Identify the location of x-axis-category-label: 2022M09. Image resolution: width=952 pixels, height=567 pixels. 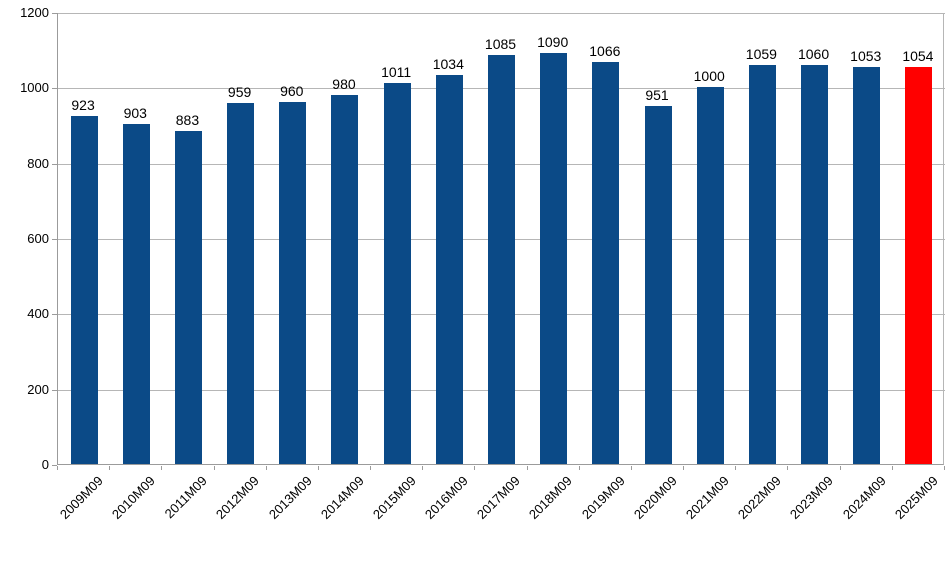
(759, 497).